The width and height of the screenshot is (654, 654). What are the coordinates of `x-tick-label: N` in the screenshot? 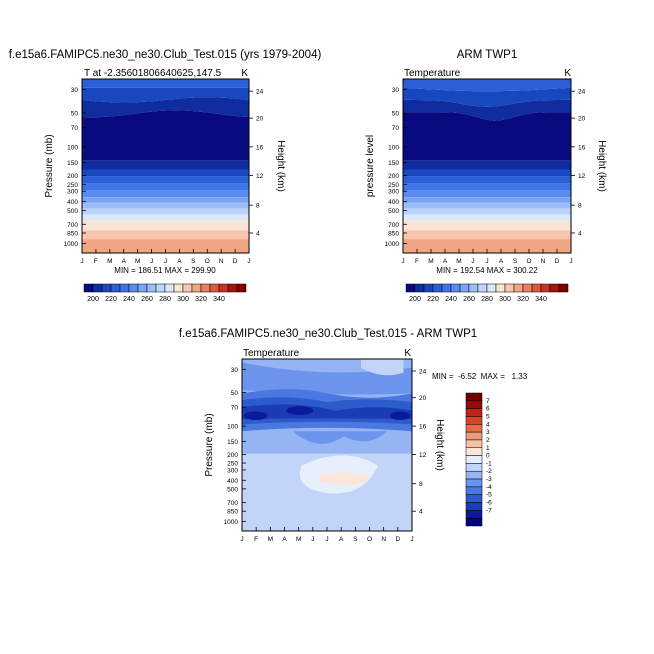 It's located at (383, 539).